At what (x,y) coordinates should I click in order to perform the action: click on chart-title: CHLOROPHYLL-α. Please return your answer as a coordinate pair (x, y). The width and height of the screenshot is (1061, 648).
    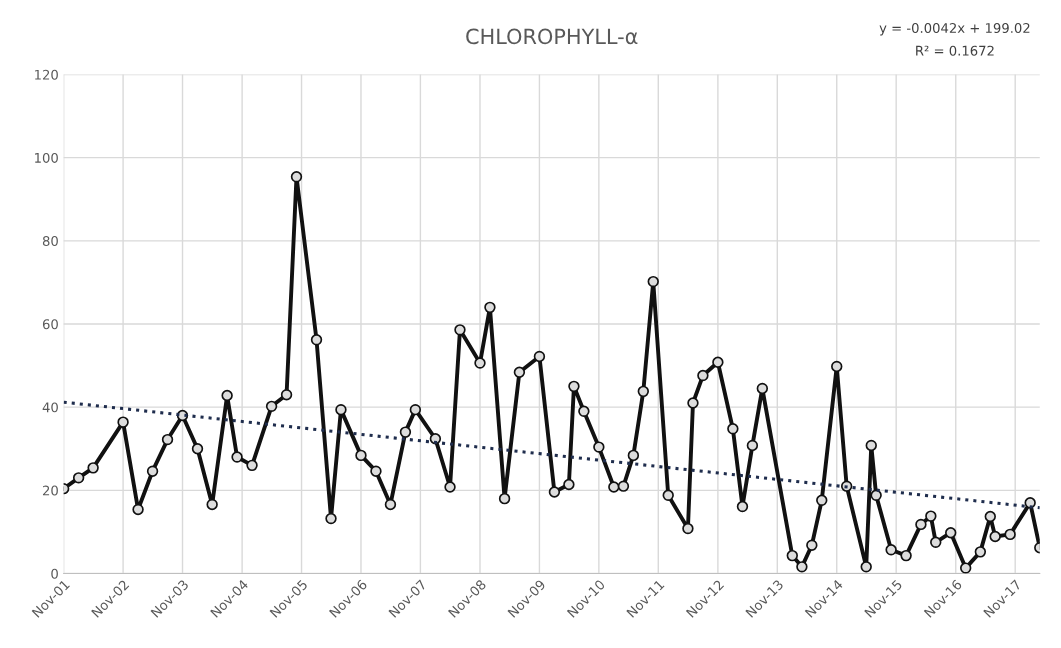
    Looking at the image, I should click on (552, 36).